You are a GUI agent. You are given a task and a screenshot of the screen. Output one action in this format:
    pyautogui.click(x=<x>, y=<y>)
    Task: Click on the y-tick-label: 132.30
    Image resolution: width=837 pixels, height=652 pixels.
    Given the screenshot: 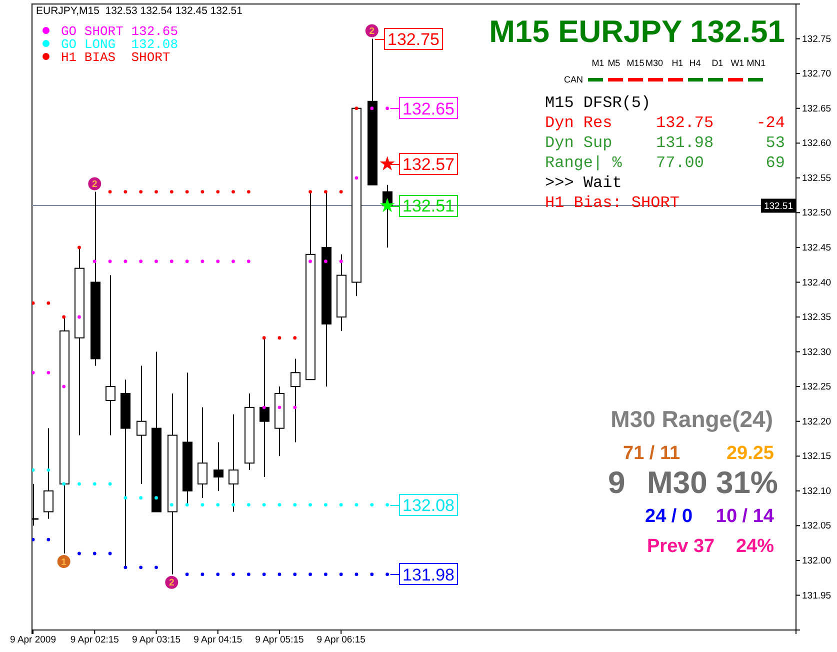 What is the action you would take?
    pyautogui.click(x=817, y=352)
    